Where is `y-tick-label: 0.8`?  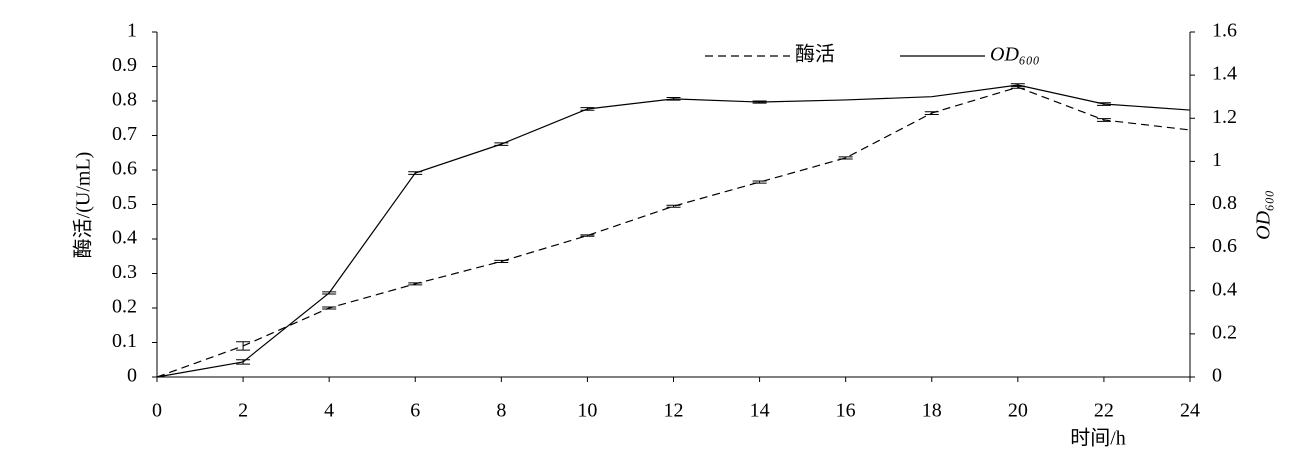 y-tick-label: 0.8 is located at coordinates (124, 100).